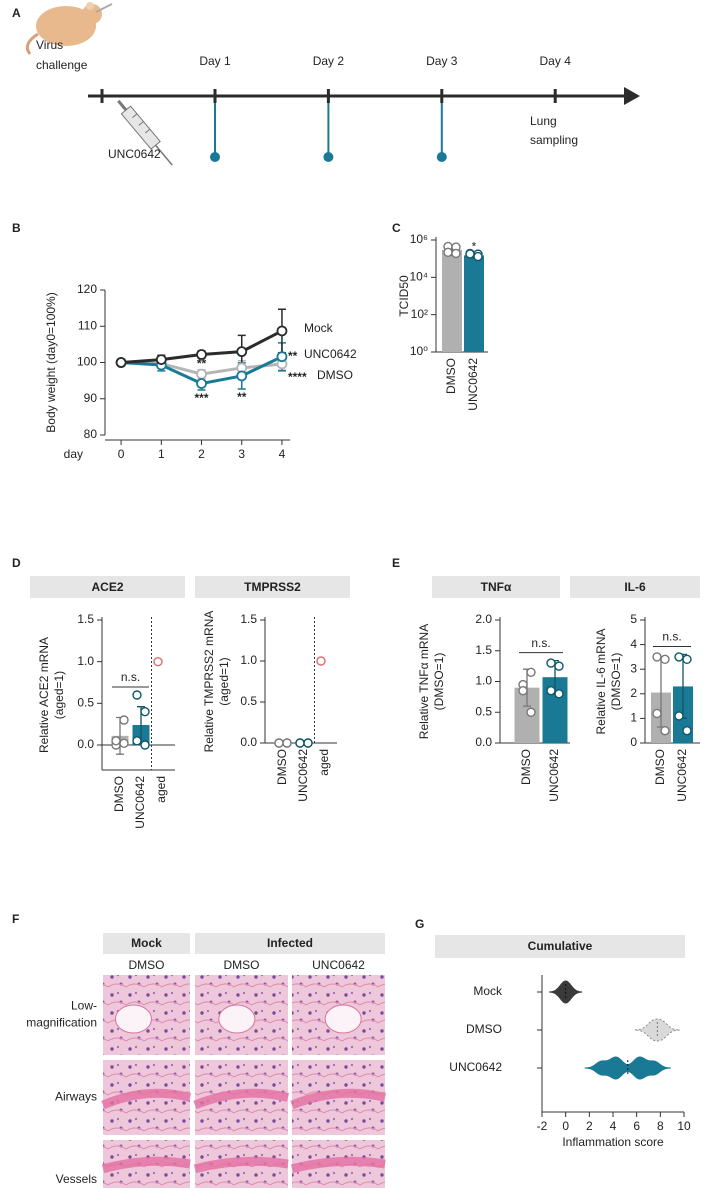 This screenshot has height=1191, width=708. I want to click on day-label: Day 3, so click(442, 61).